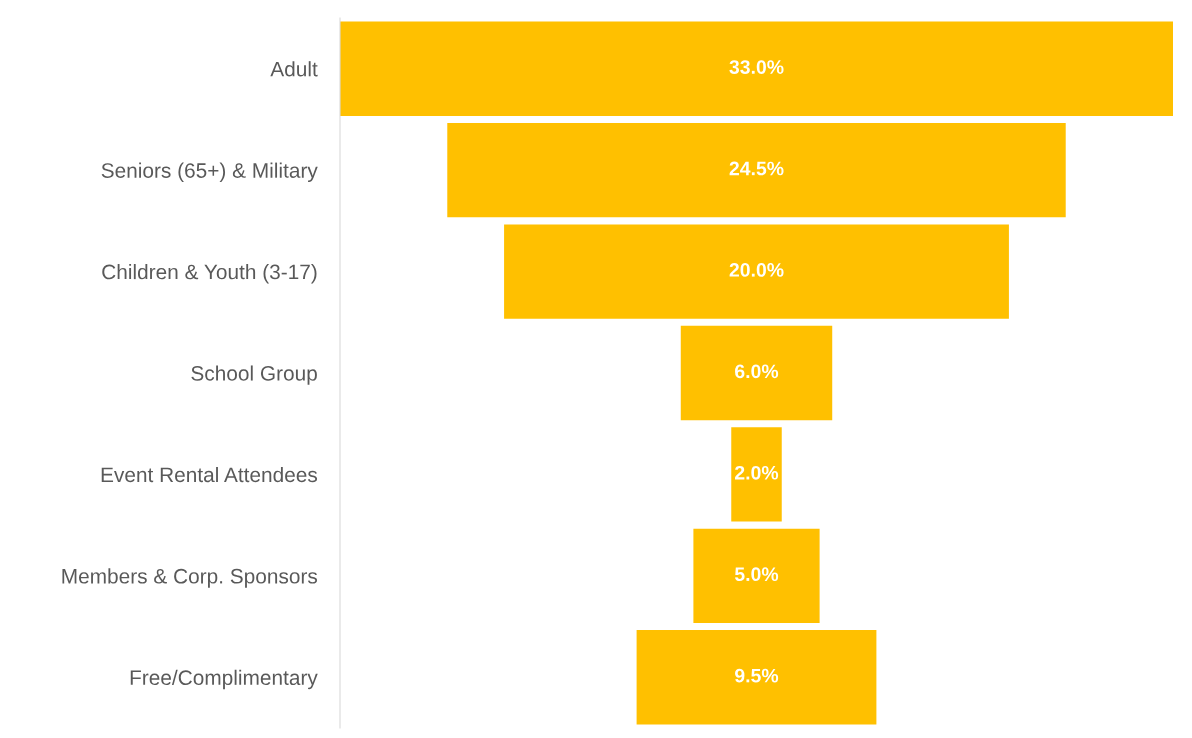 The height and width of the screenshot is (738, 1192). What do you see at coordinates (757, 371) in the screenshot?
I see `data-label: 6.0%` at bounding box center [757, 371].